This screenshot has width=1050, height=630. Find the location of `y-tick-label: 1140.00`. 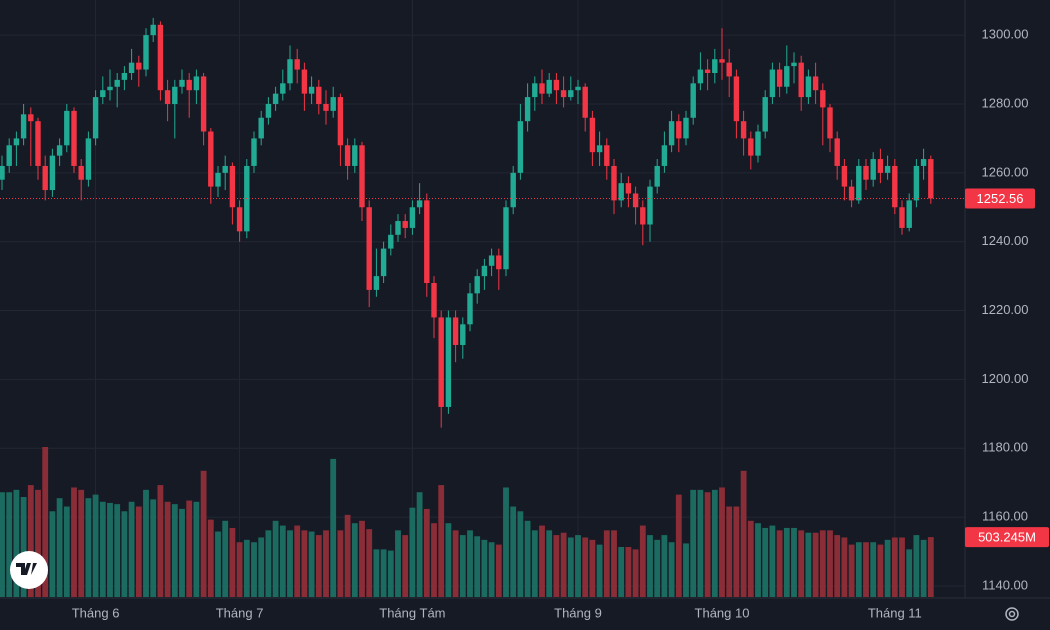

y-tick-label: 1140.00 is located at coordinates (1005, 584).